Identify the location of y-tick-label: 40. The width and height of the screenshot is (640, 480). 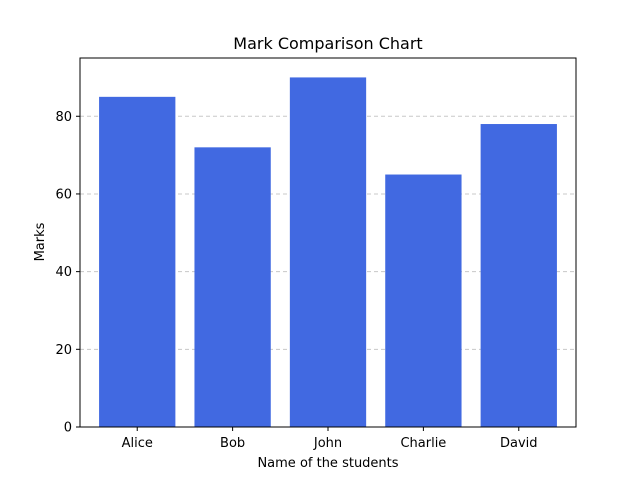
(63, 272).